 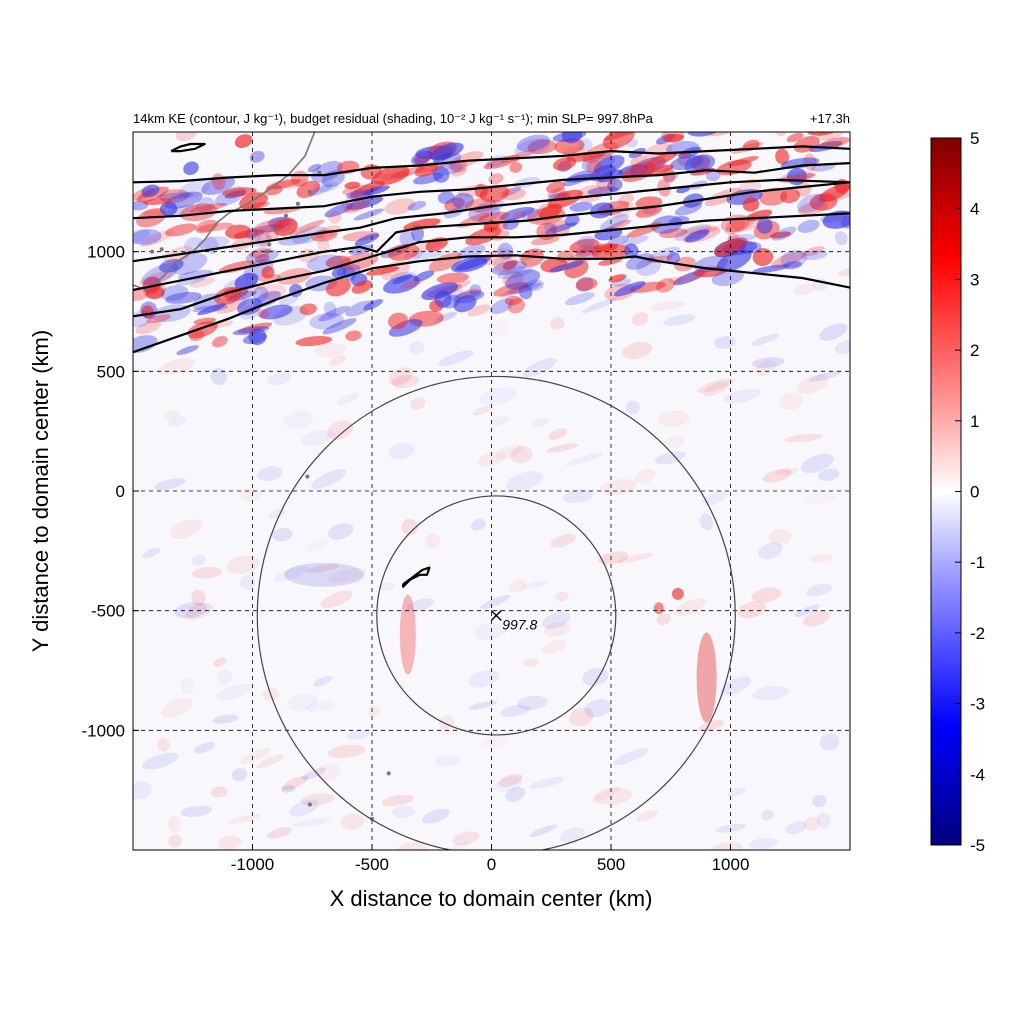 I want to click on residual-feature, so click(x=324, y=574).